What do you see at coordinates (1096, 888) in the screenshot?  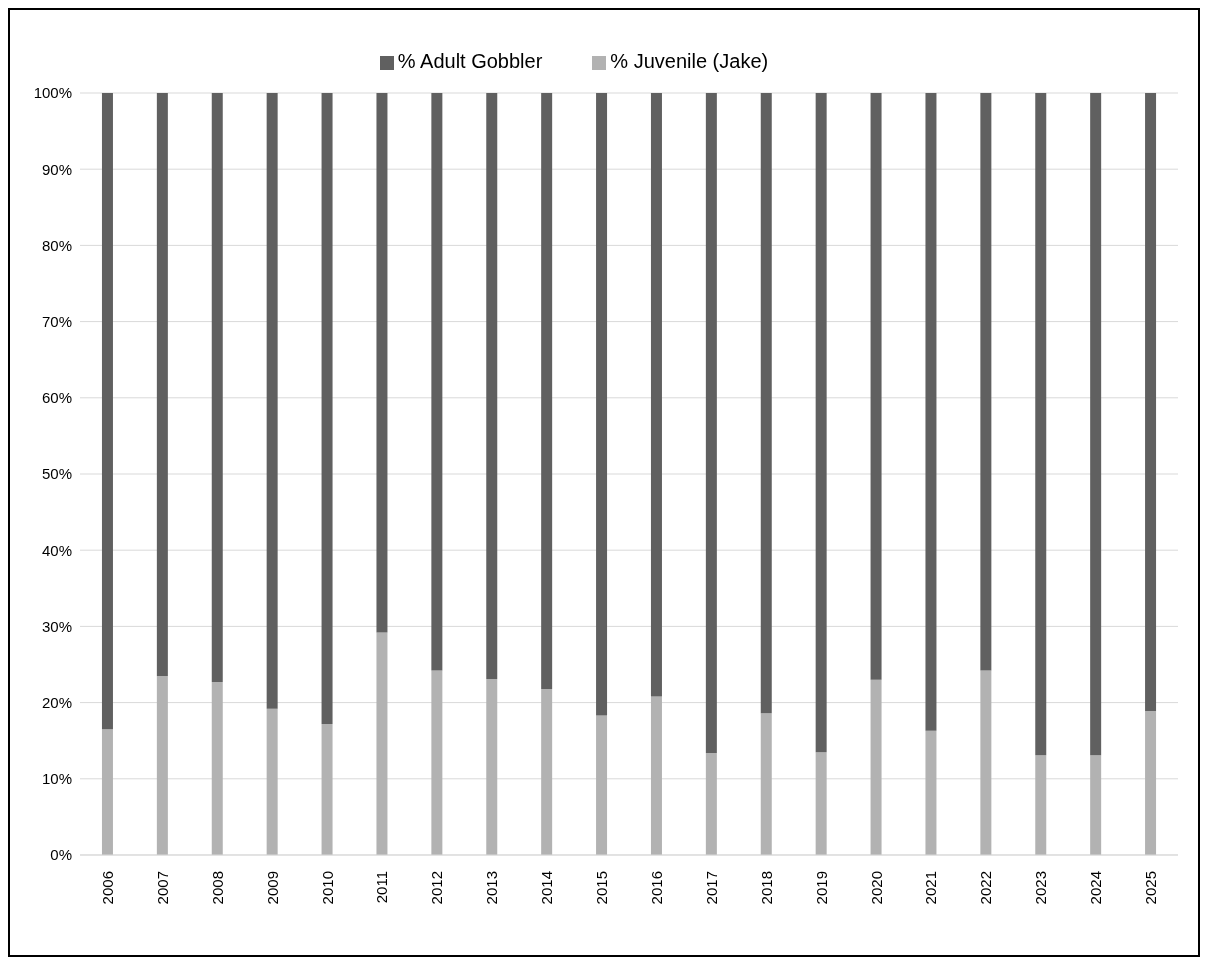 I see `x-tick-label: 2024` at bounding box center [1096, 888].